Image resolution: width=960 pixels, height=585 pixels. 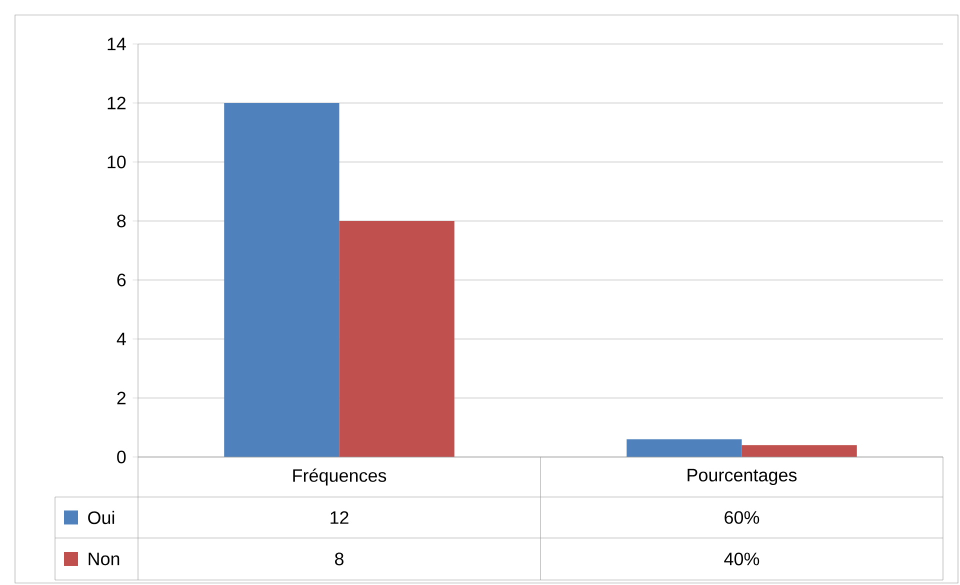 I want to click on y-tick-label: 0, so click(x=121, y=457).